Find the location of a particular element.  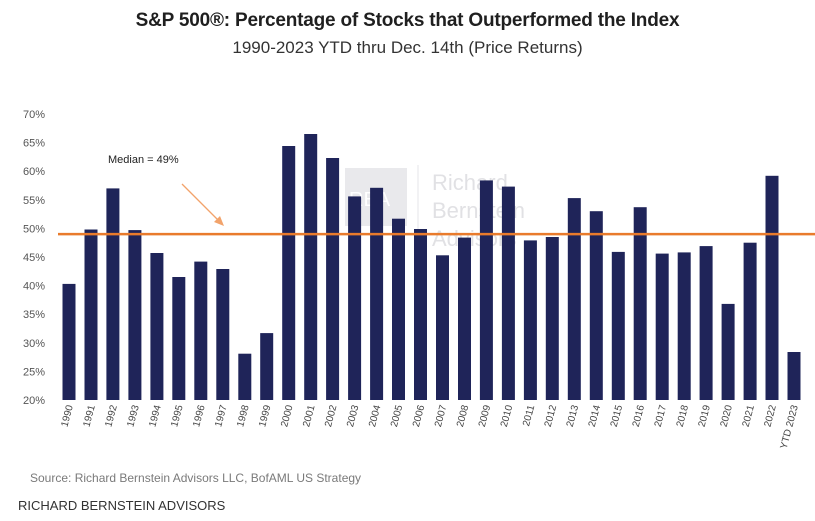

bar-1995 is located at coordinates (179, 338).